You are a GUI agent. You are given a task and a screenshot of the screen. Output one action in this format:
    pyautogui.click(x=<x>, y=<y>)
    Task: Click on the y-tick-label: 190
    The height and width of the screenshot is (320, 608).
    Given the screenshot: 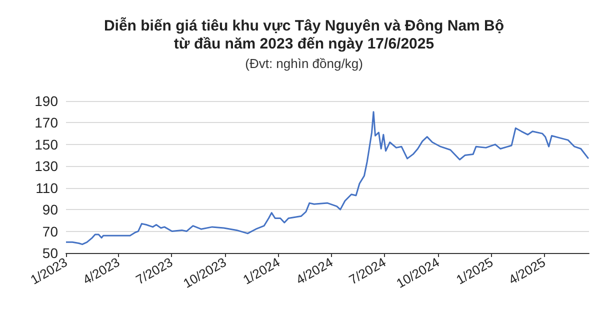 What is the action you would take?
    pyautogui.click(x=46, y=101)
    